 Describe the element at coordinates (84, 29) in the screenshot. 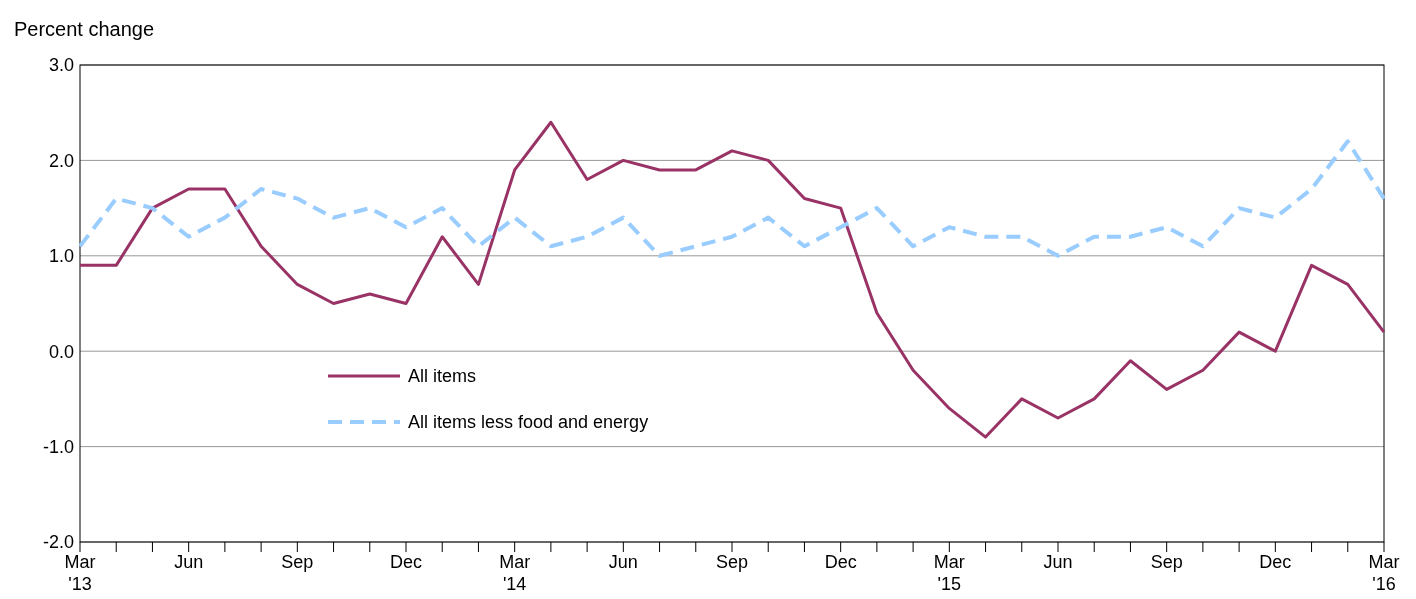

I see `y-axis-title: Percent change` at that location.